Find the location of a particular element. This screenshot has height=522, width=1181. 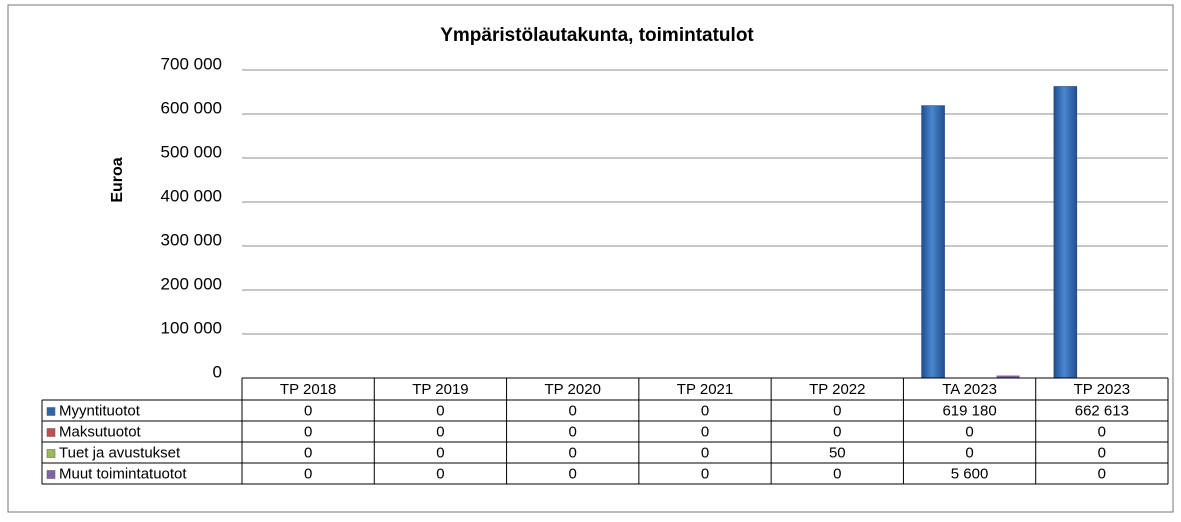

y-tick-label: 0 is located at coordinates (217, 371).